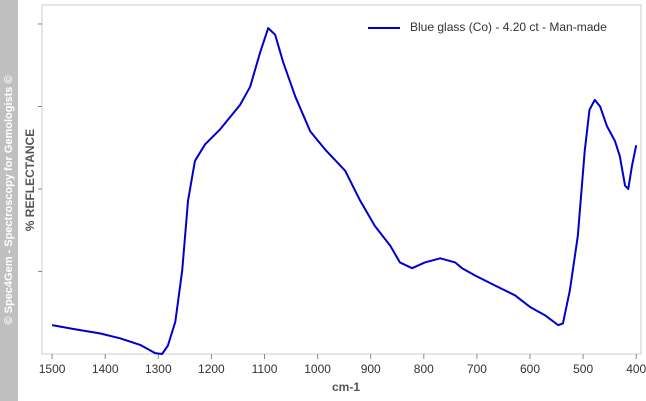 Image resolution: width=646 pixels, height=401 pixels. Describe the element at coordinates (52, 369) in the screenshot. I see `x-tick-label: 1500` at that location.